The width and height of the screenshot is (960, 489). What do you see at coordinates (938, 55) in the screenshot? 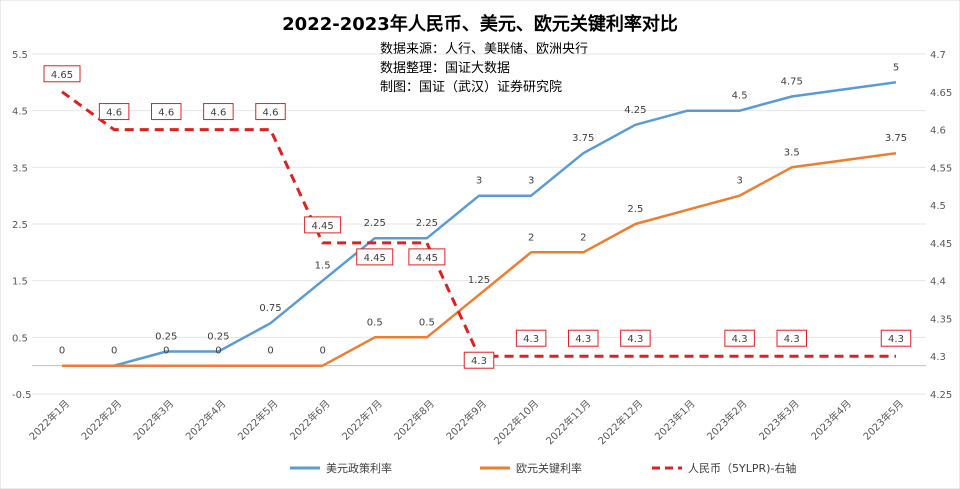
I see `right-axis-tick: 4.7` at bounding box center [938, 55].